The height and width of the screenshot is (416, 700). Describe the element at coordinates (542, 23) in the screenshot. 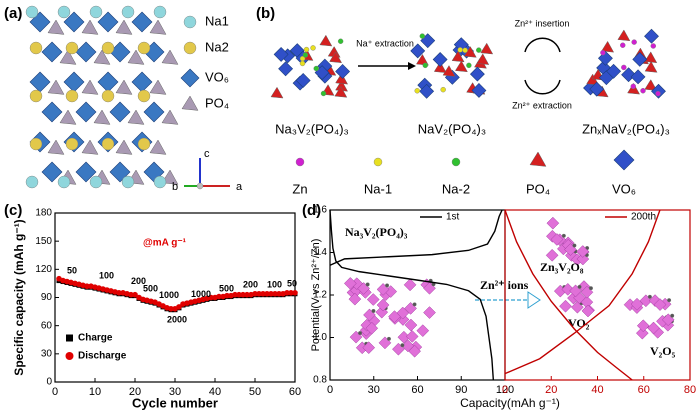

I see `arrow-label: Zn²⁺ insertion` at that location.